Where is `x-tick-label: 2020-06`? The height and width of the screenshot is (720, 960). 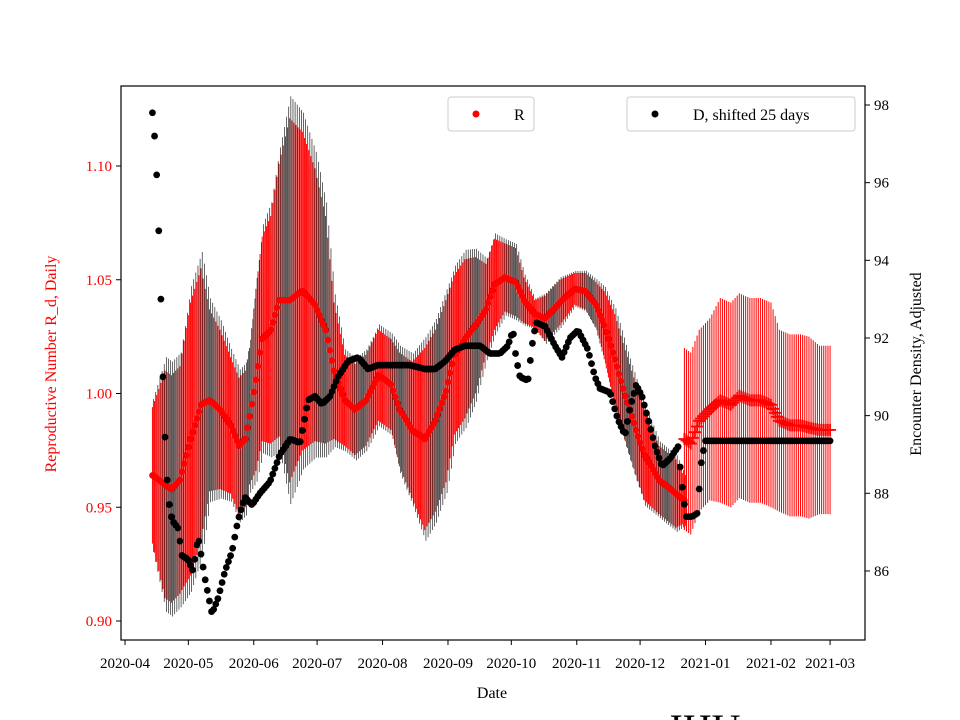 x-tick-label: 2020-06 is located at coordinates (254, 664).